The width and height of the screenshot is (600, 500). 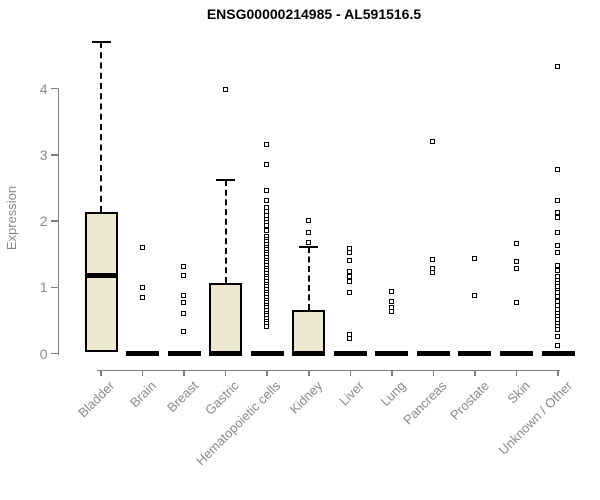 What do you see at coordinates (43, 221) in the screenshot?
I see `y-tick-label: 2` at bounding box center [43, 221].